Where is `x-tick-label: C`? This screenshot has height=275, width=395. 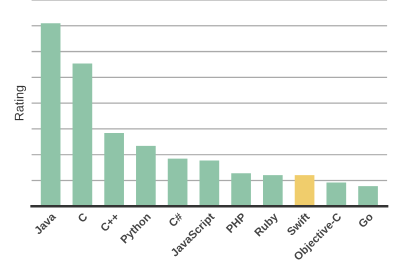 x-tick-label: C is located at coordinates (82, 217).